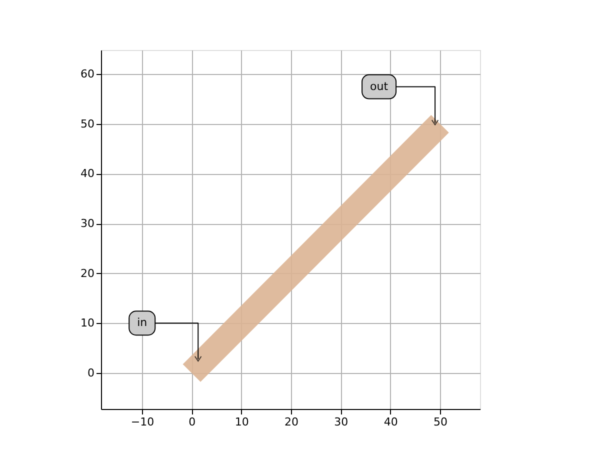 This screenshot has height=460, width=614. I want to click on x-tick-label: 40, so click(391, 422).